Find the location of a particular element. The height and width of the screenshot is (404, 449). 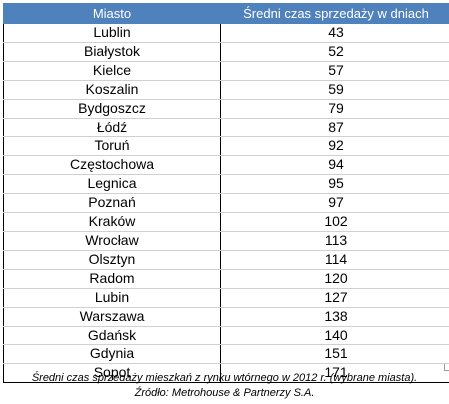

days-cell: 114 is located at coordinates (334, 260).